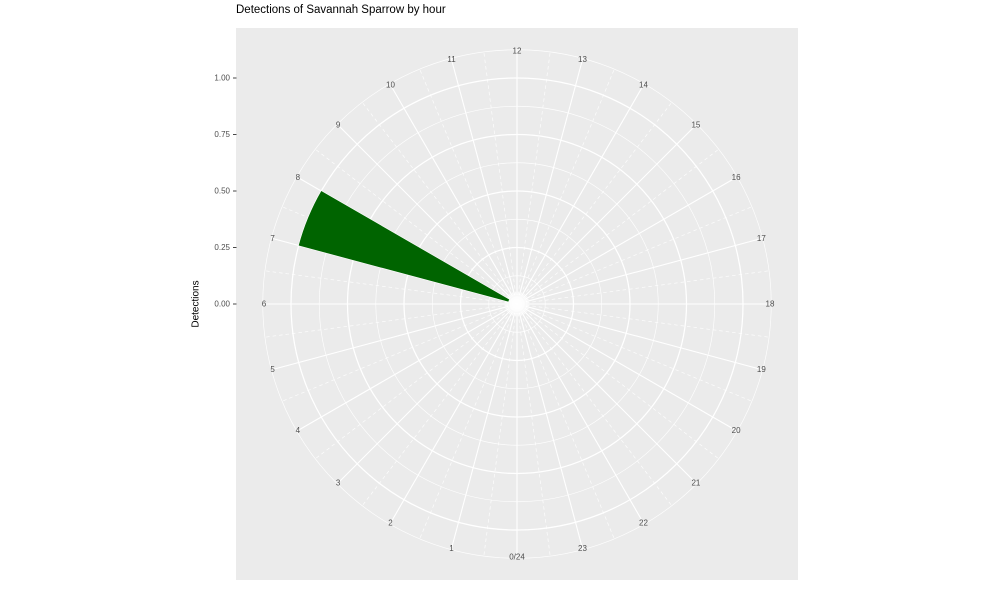 The height and width of the screenshot is (611, 1000). Describe the element at coordinates (338, 125) in the screenshot. I see `hour-label-9: 9` at that location.